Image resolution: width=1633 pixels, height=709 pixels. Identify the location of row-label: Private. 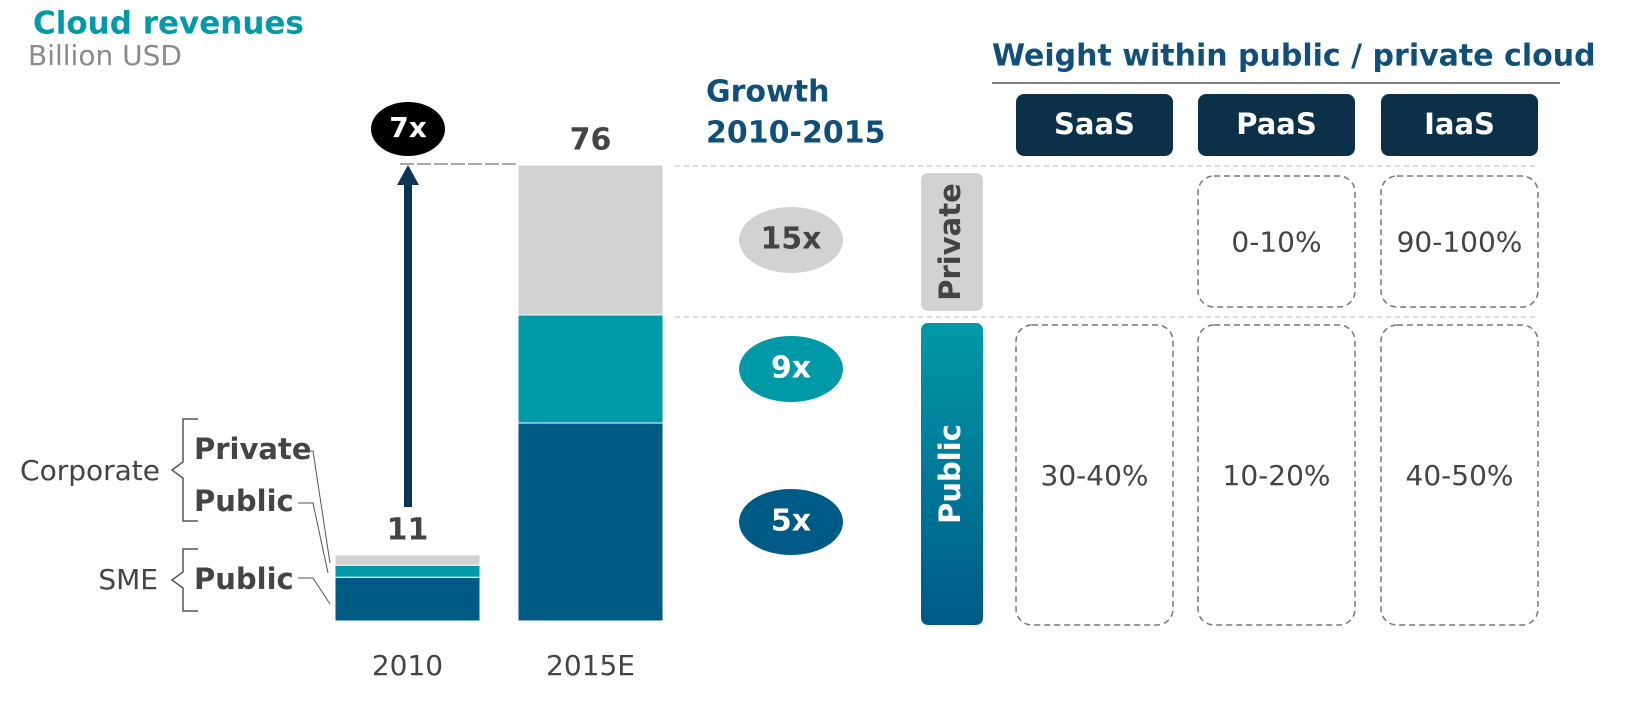
(950, 242).